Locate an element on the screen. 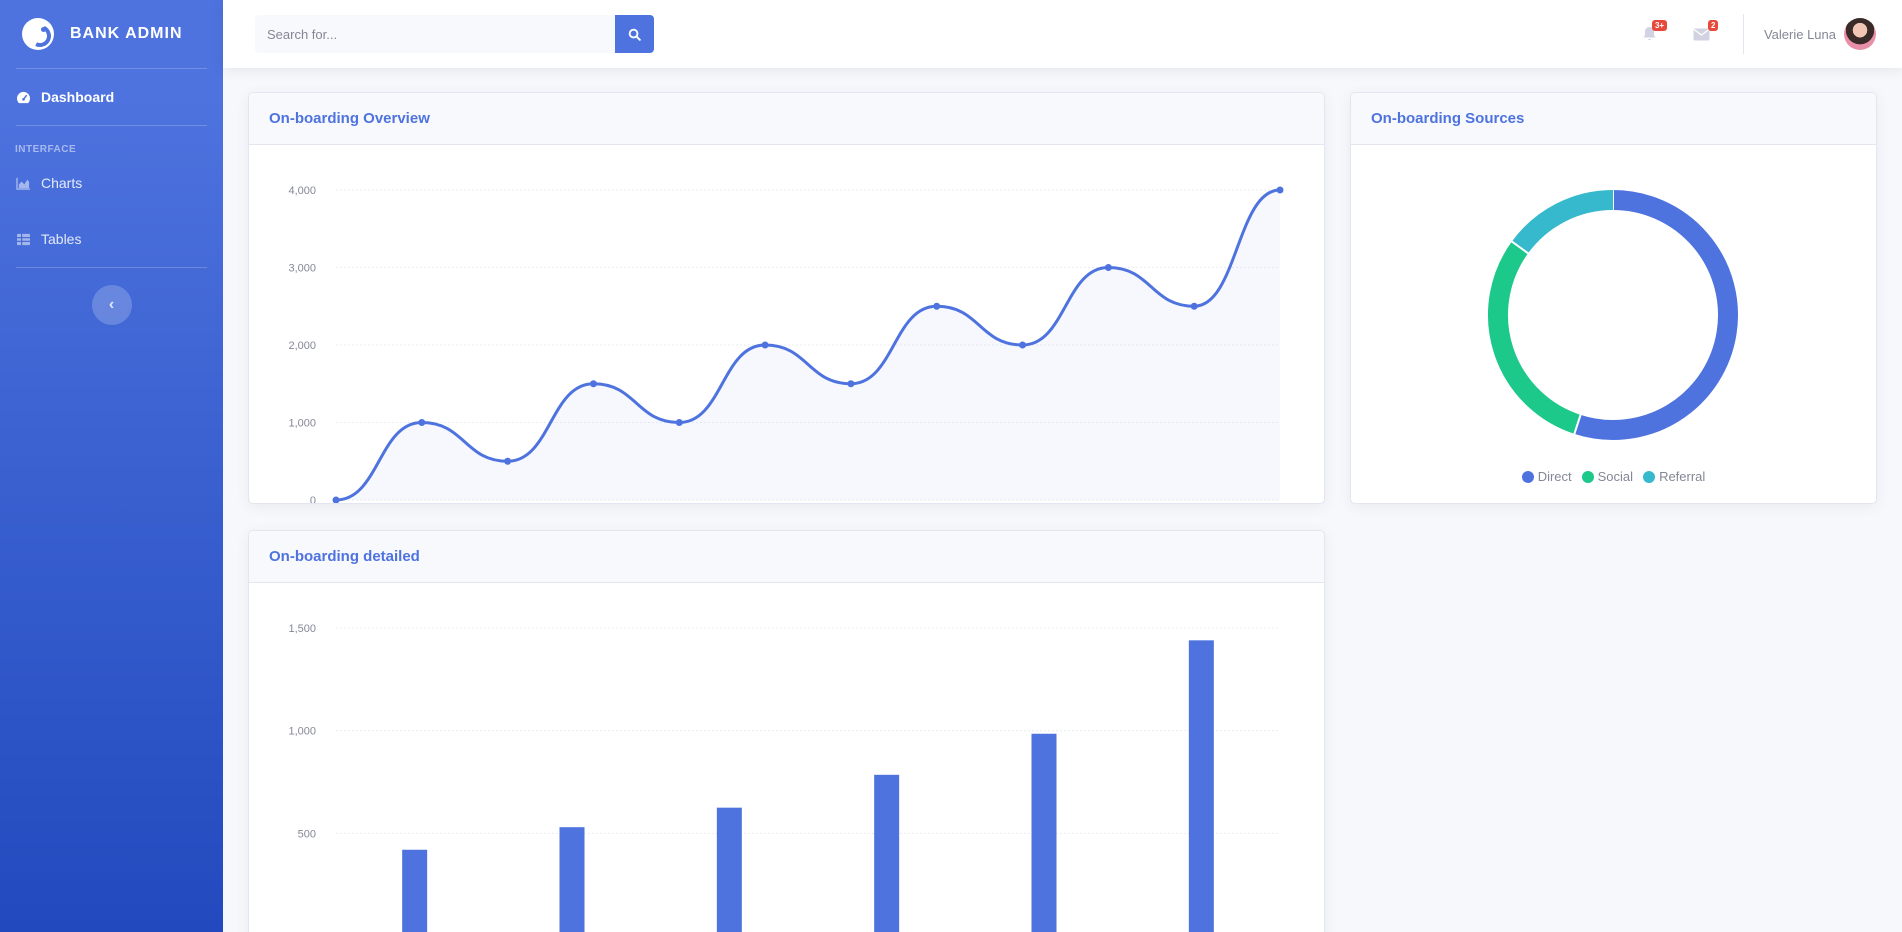 The image size is (1902, 932). card-body: Direct Social Referral is located at coordinates (1613, 324).